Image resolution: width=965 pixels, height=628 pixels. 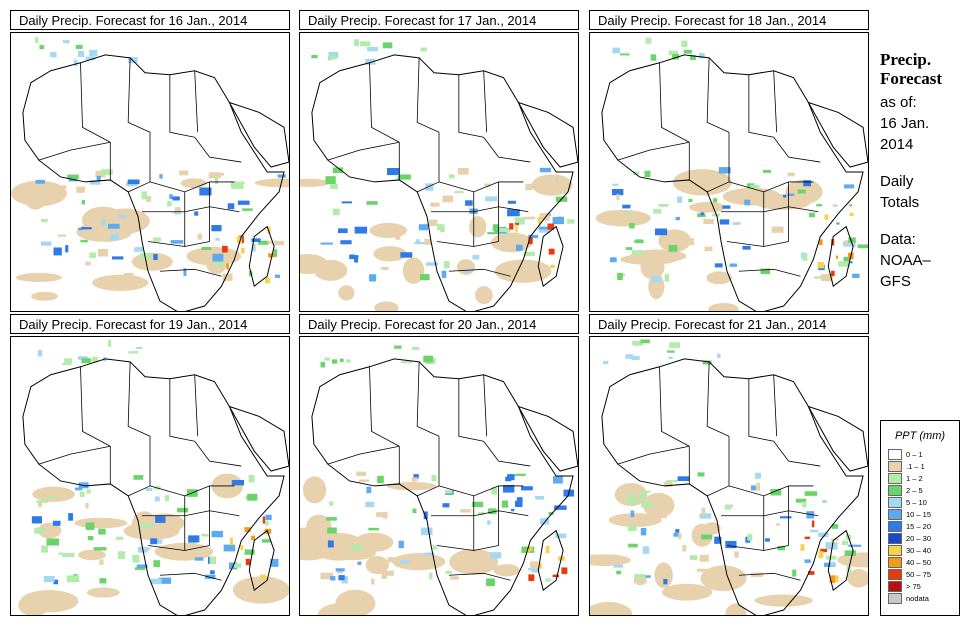 What do you see at coordinates (729, 324) in the screenshot?
I see `panel-title: Daily Precip. Forecast for 21 Jan., 2014` at bounding box center [729, 324].